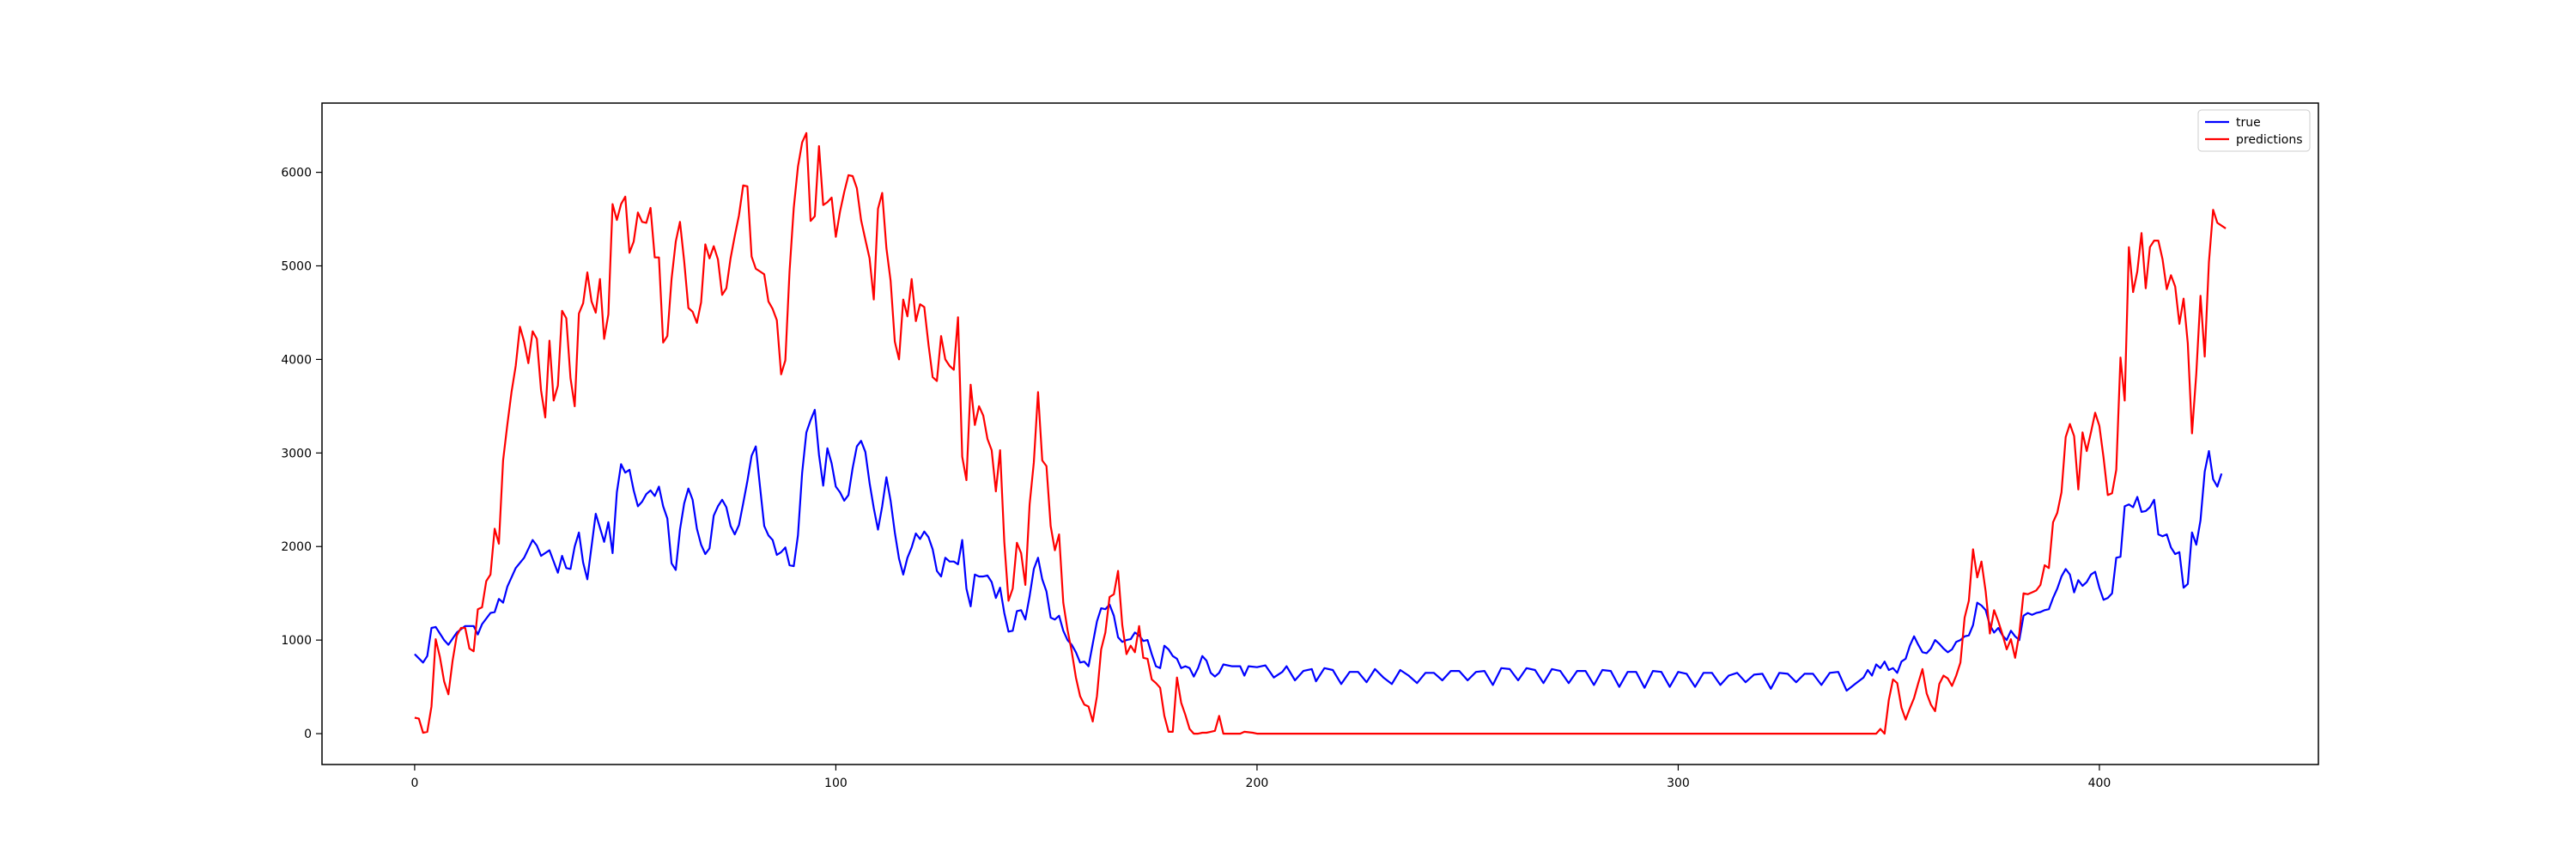  What do you see at coordinates (296, 641) in the screenshot?
I see `y-tick-label: 1000` at bounding box center [296, 641].